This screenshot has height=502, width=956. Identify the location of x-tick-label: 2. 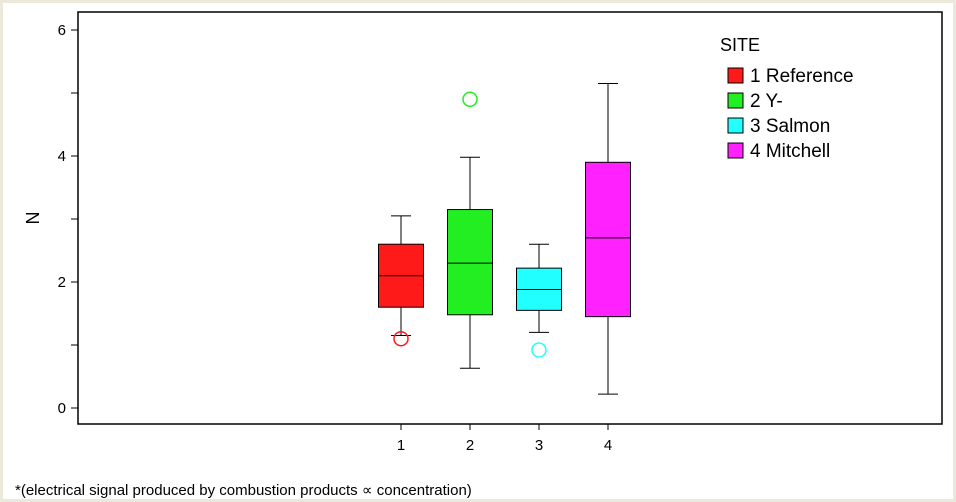
(470, 445).